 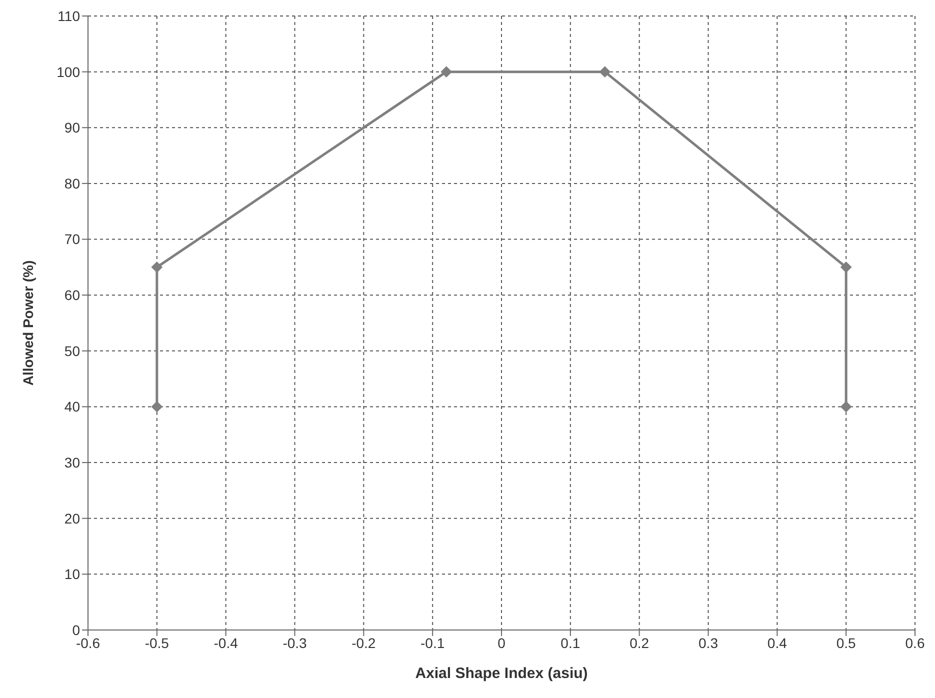 I want to click on x-tick-label: 0.6, so click(x=915, y=642).